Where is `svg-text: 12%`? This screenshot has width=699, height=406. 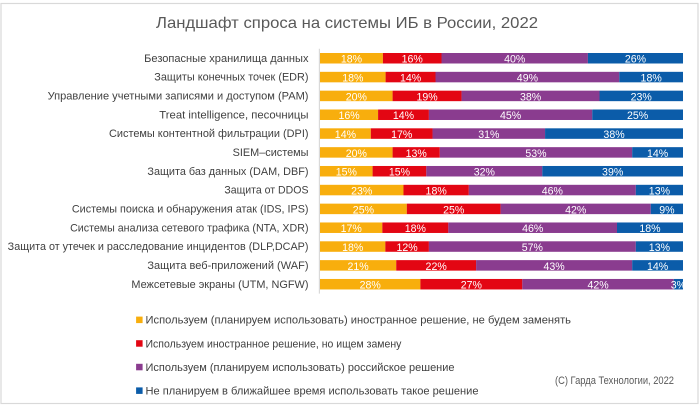
svg-text: 12% is located at coordinates (408, 248).